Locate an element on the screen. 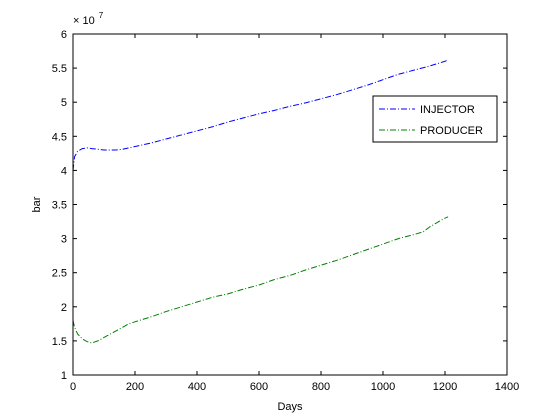  x-tick-label: 1200 is located at coordinates (445, 387).